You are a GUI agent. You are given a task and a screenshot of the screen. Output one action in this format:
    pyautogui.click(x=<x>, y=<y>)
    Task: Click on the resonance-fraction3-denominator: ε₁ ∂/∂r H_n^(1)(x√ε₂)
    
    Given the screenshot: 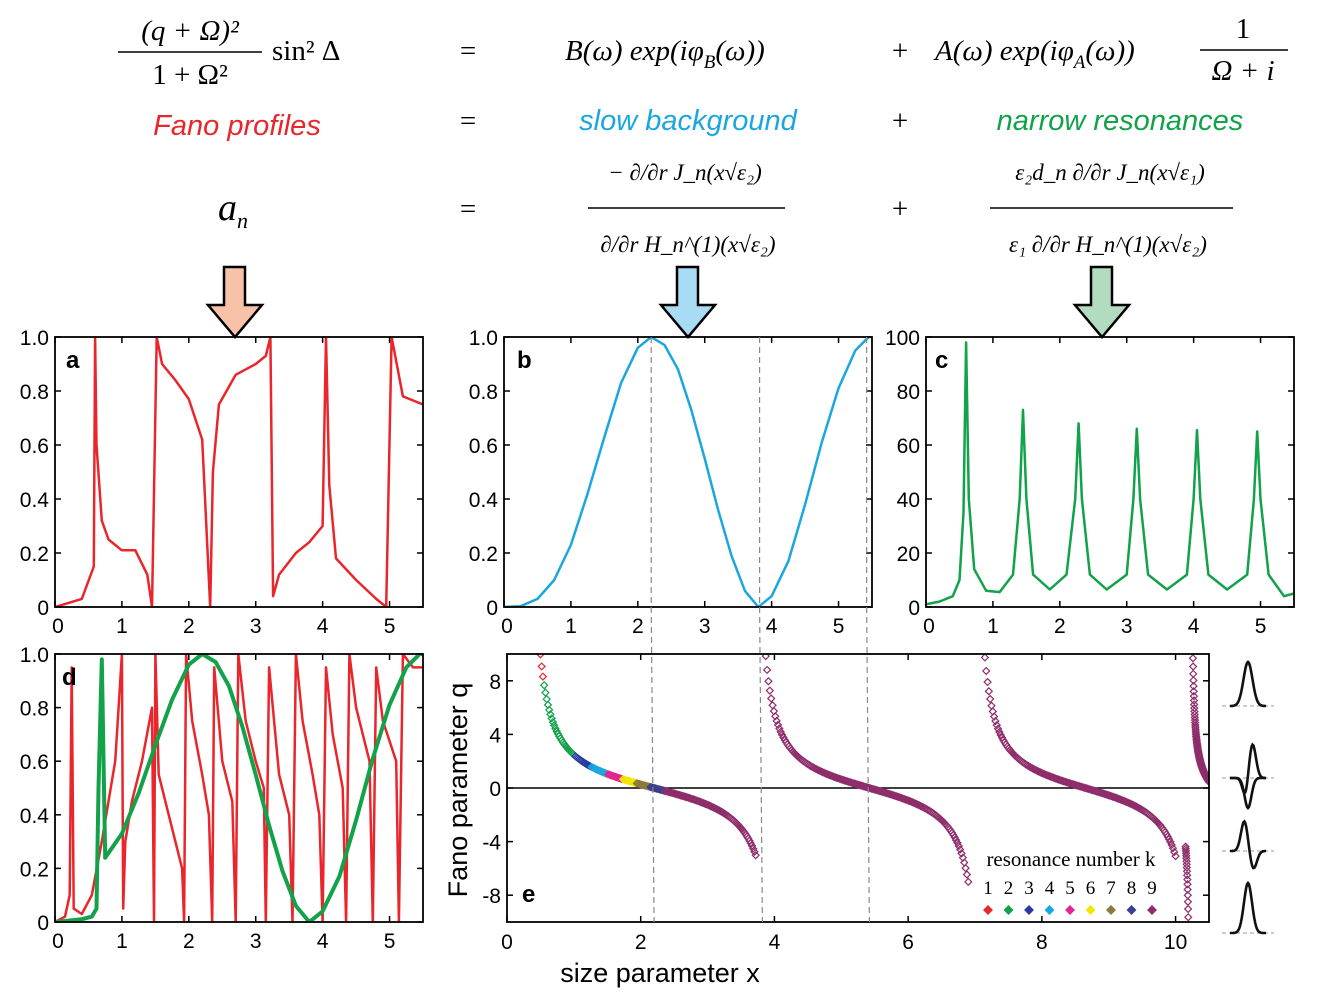 What is the action you would take?
    pyautogui.click(x=1108, y=244)
    